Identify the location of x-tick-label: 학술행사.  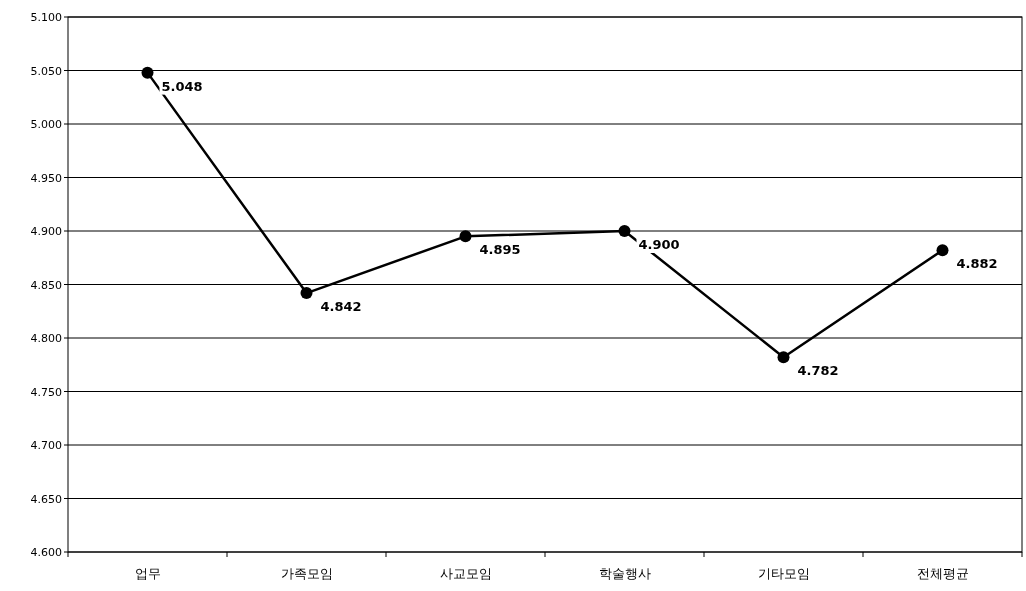
(624, 573).